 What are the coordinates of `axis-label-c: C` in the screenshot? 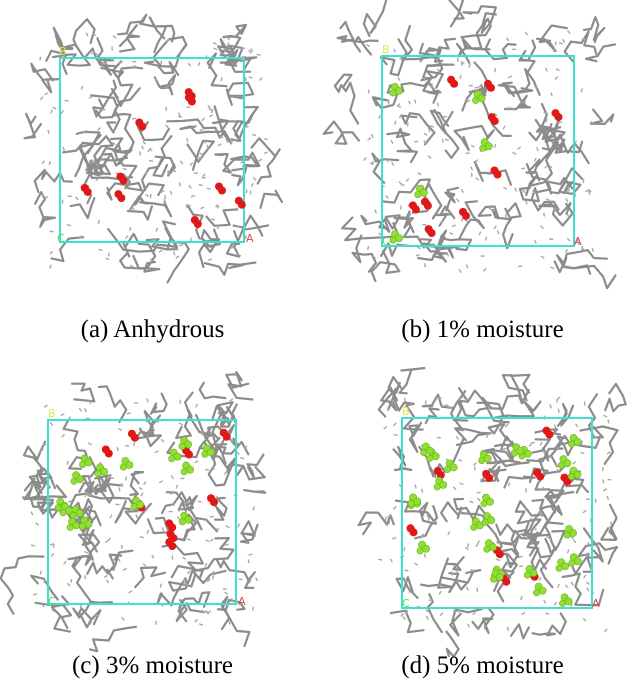 It's located at (386, 241).